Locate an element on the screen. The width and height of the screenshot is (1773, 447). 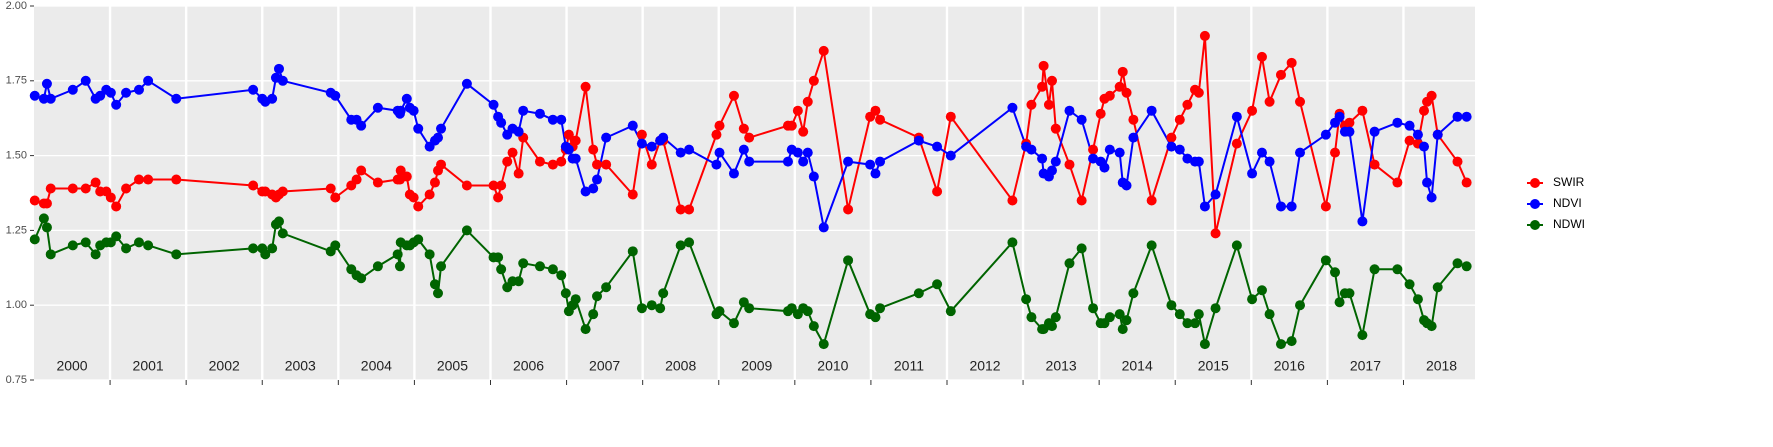
year-label: 2004 is located at coordinates (376, 366).